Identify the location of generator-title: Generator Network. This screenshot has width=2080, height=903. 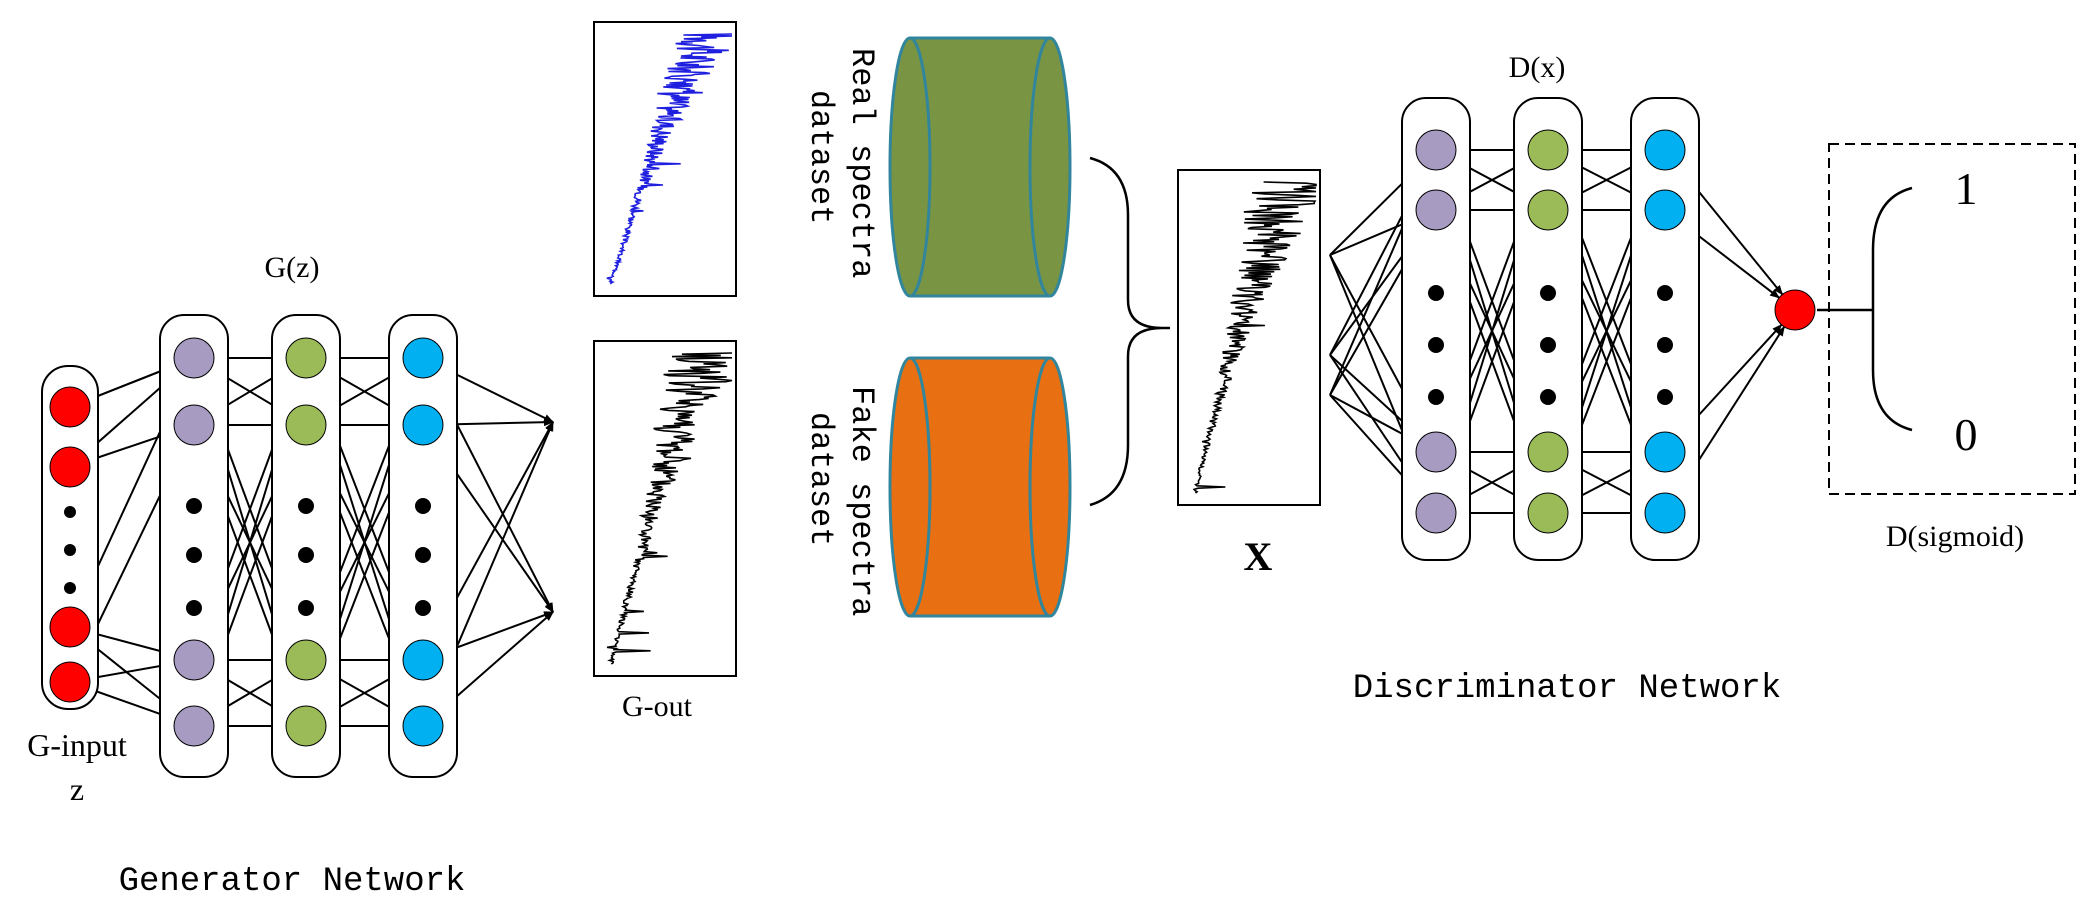
(292, 882).